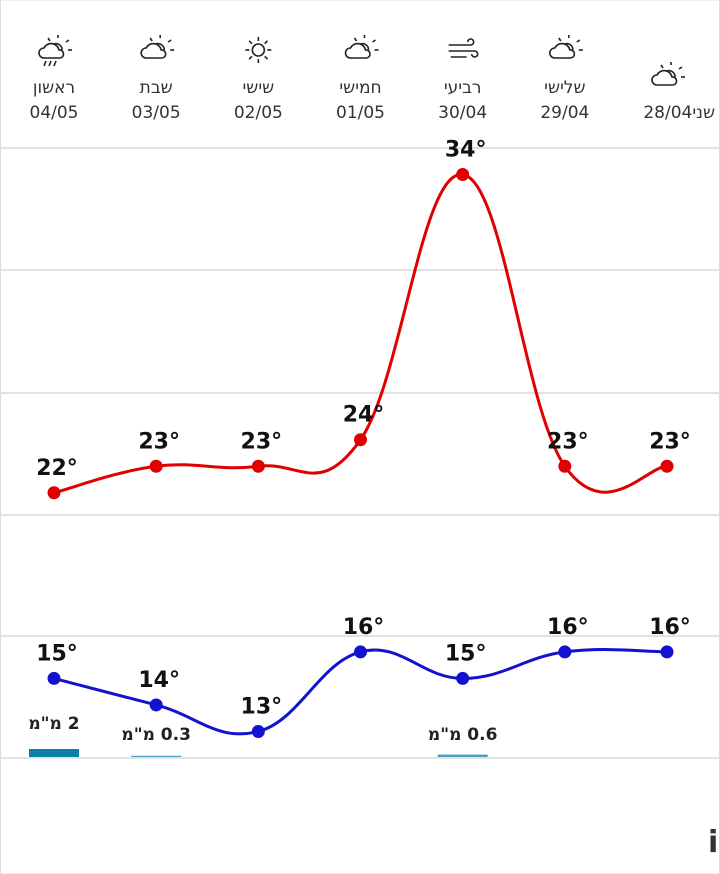  What do you see at coordinates (360, 113) in the screenshot?
I see `date: 01/05` at bounding box center [360, 113].